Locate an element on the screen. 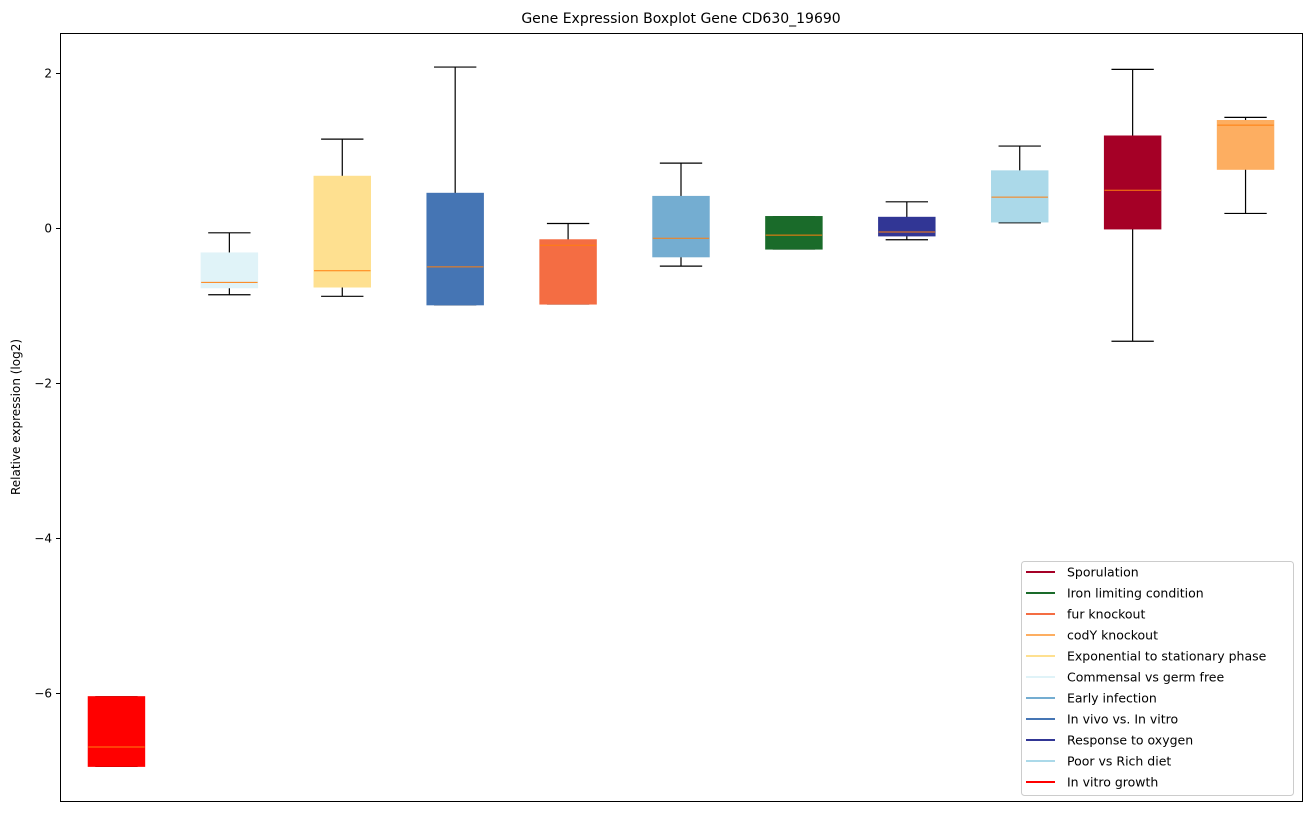  box-sporulation is located at coordinates (1132, 205).